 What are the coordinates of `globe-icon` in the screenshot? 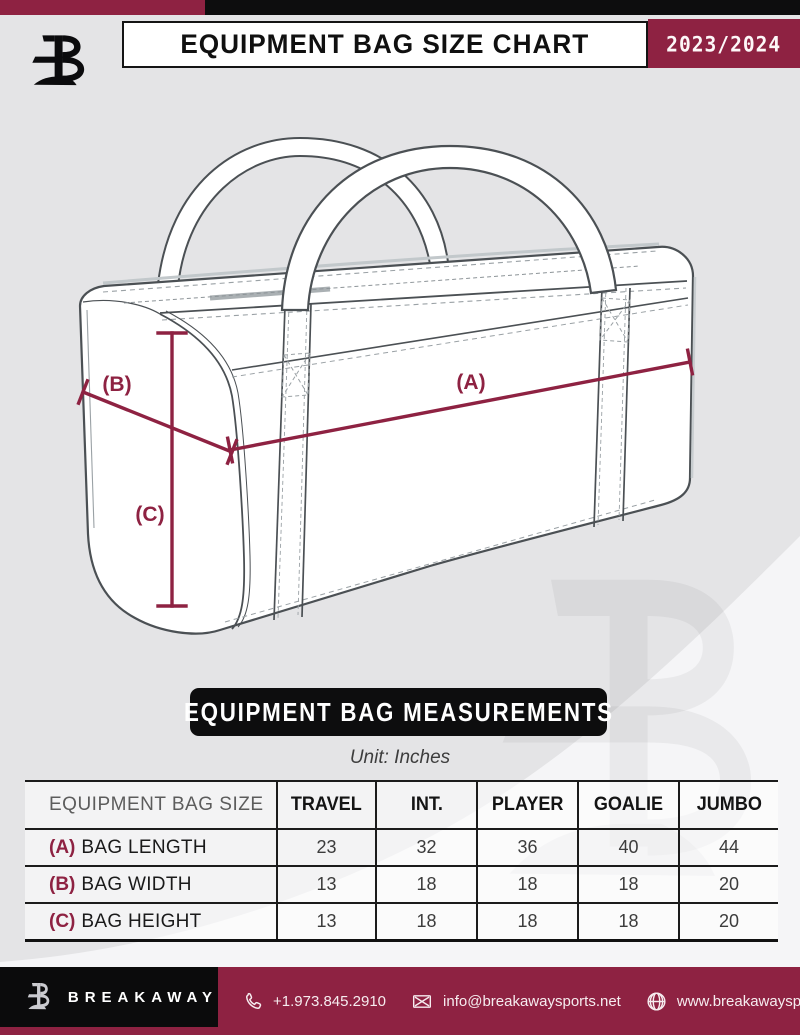 It's located at (656, 1001).